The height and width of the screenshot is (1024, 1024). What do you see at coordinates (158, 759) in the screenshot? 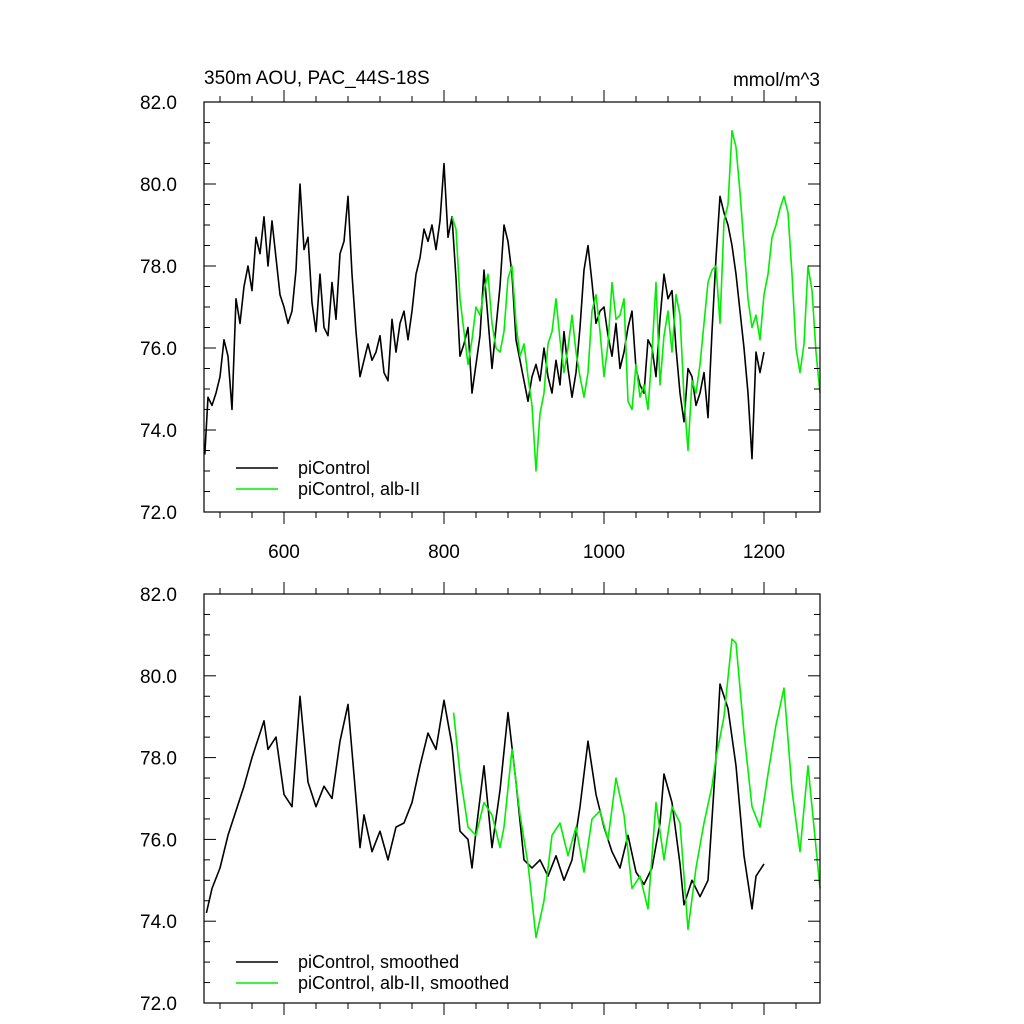
I see `panel-1-ytick-label: 78.0` at bounding box center [158, 759].